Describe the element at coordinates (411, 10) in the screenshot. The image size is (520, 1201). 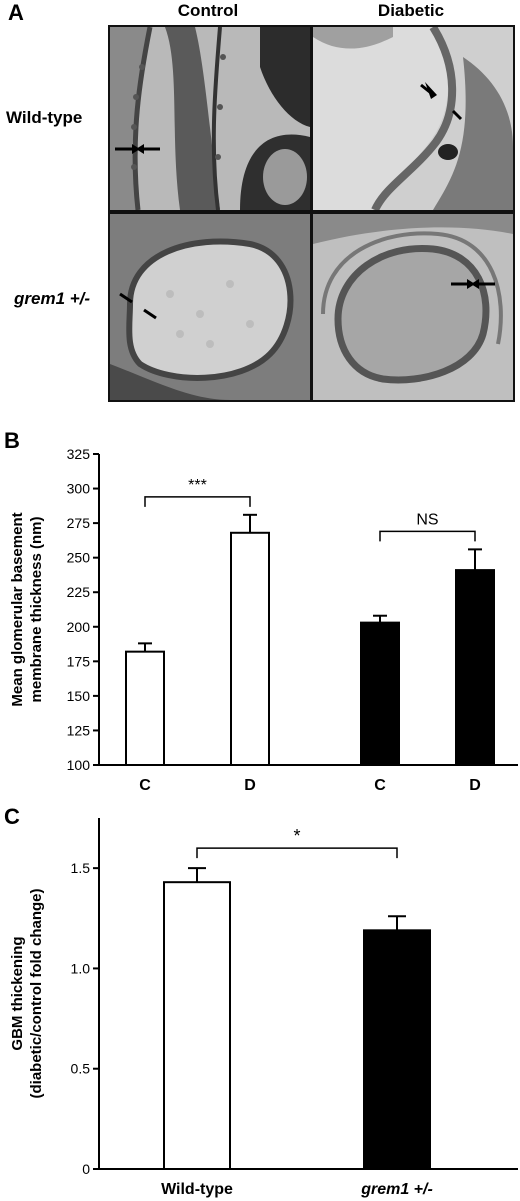
I see `column-header-diabetic: Diabetic` at that location.